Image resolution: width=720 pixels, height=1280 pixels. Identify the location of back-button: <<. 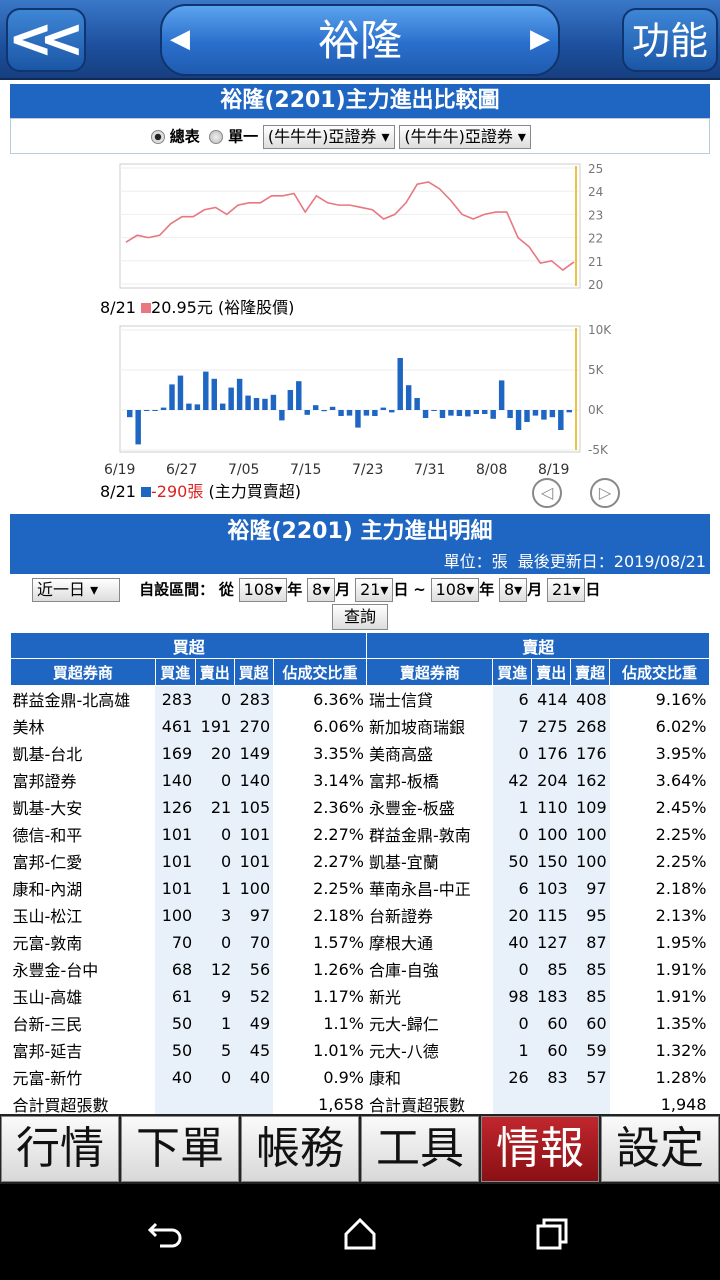
(46, 40).